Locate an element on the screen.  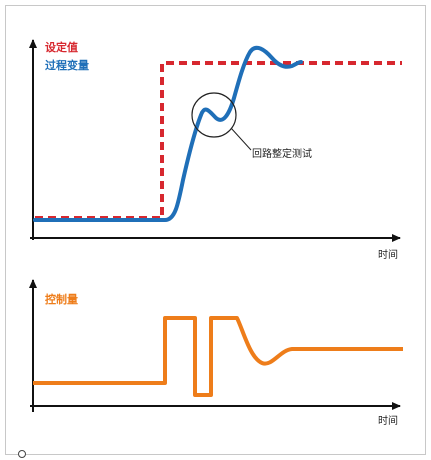
corner-handle-circle is located at coordinates (22, 454).